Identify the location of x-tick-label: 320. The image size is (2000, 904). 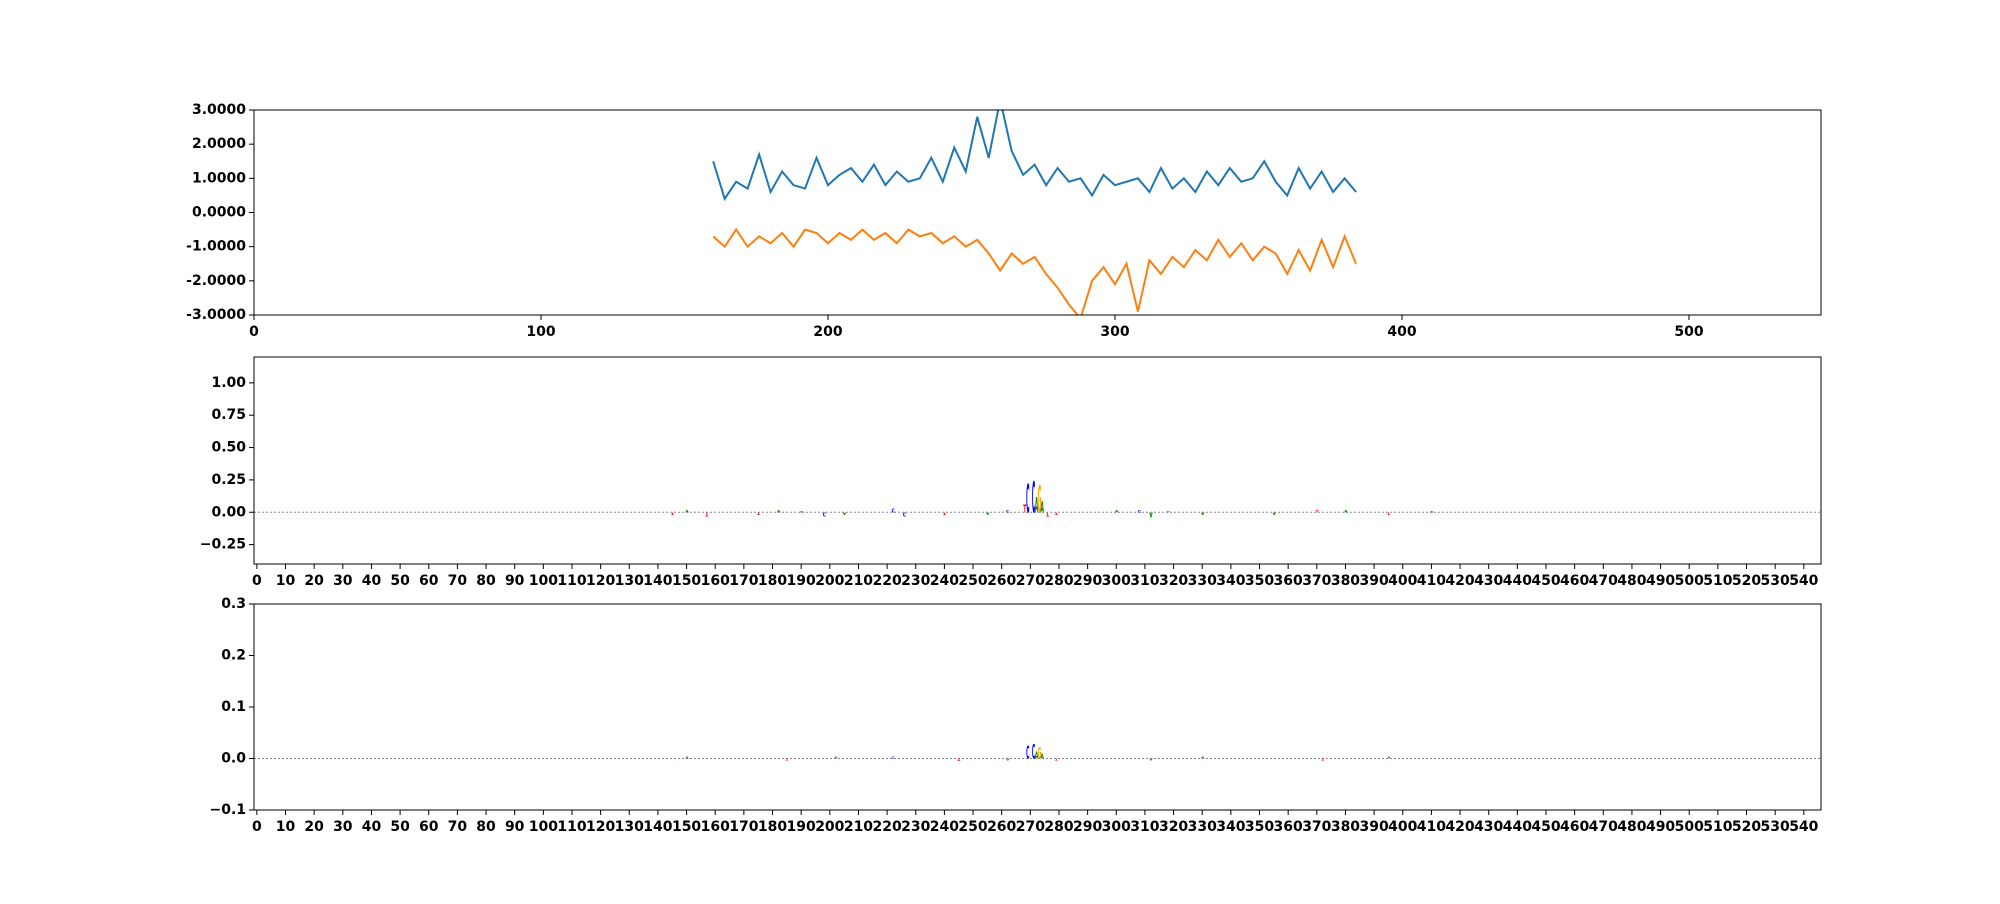
(1173, 581).